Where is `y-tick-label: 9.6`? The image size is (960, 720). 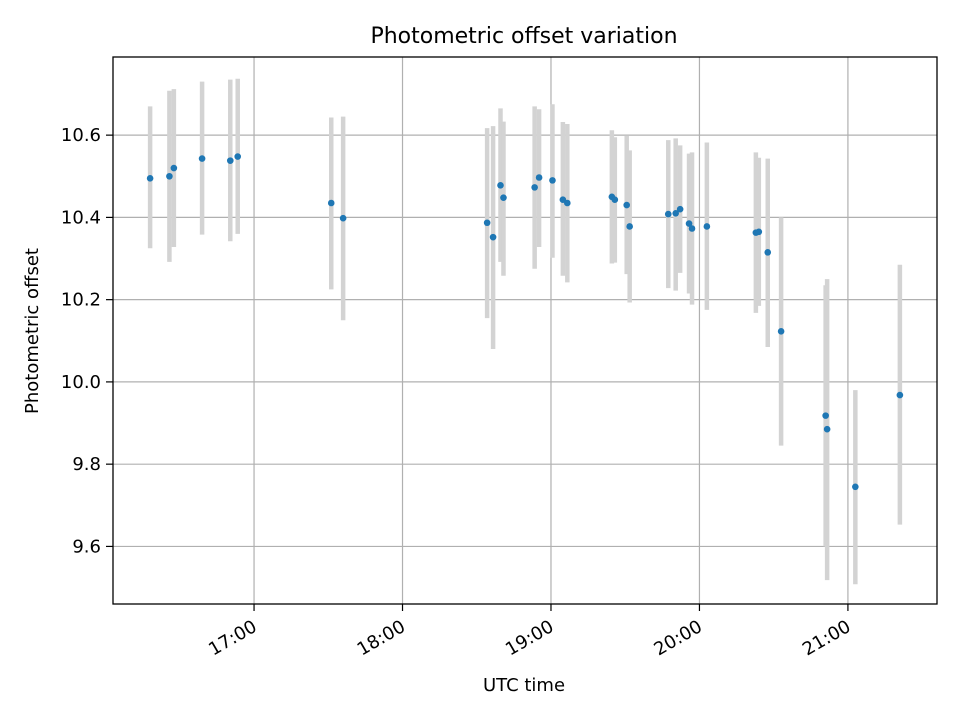
y-tick-label: 9.6 is located at coordinates (86, 546).